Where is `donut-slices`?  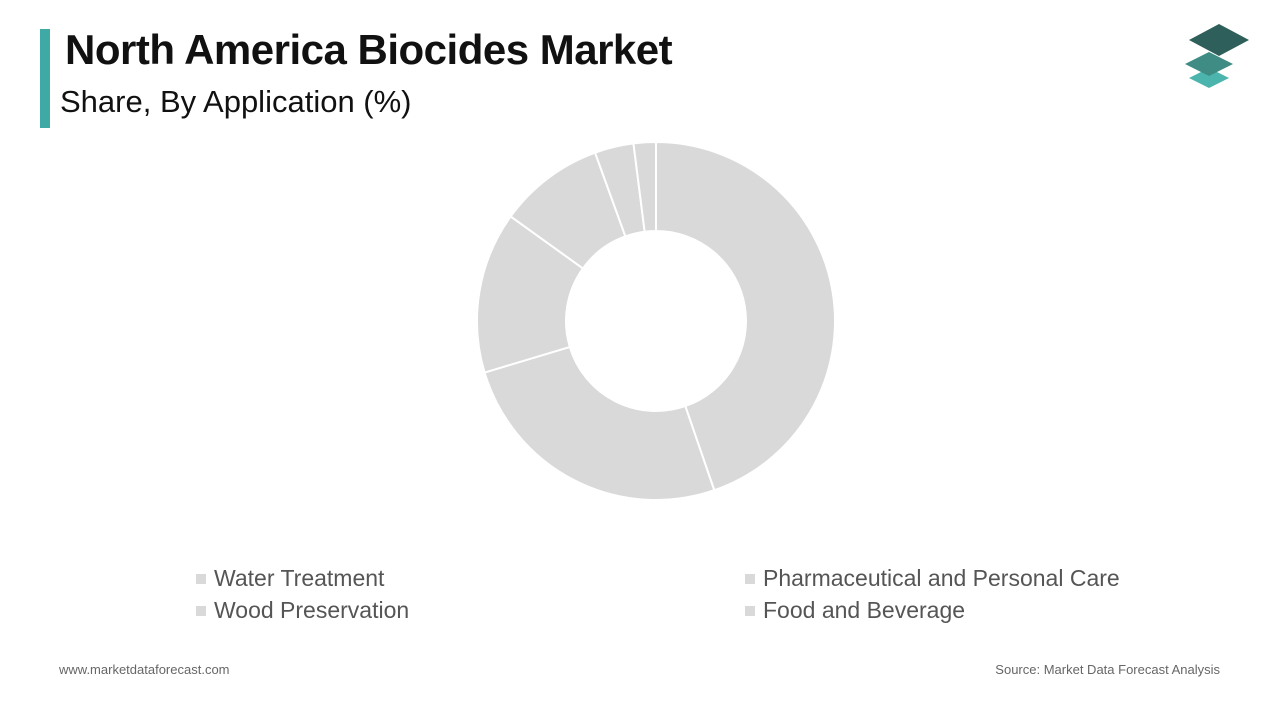
donut-slices is located at coordinates (656, 320).